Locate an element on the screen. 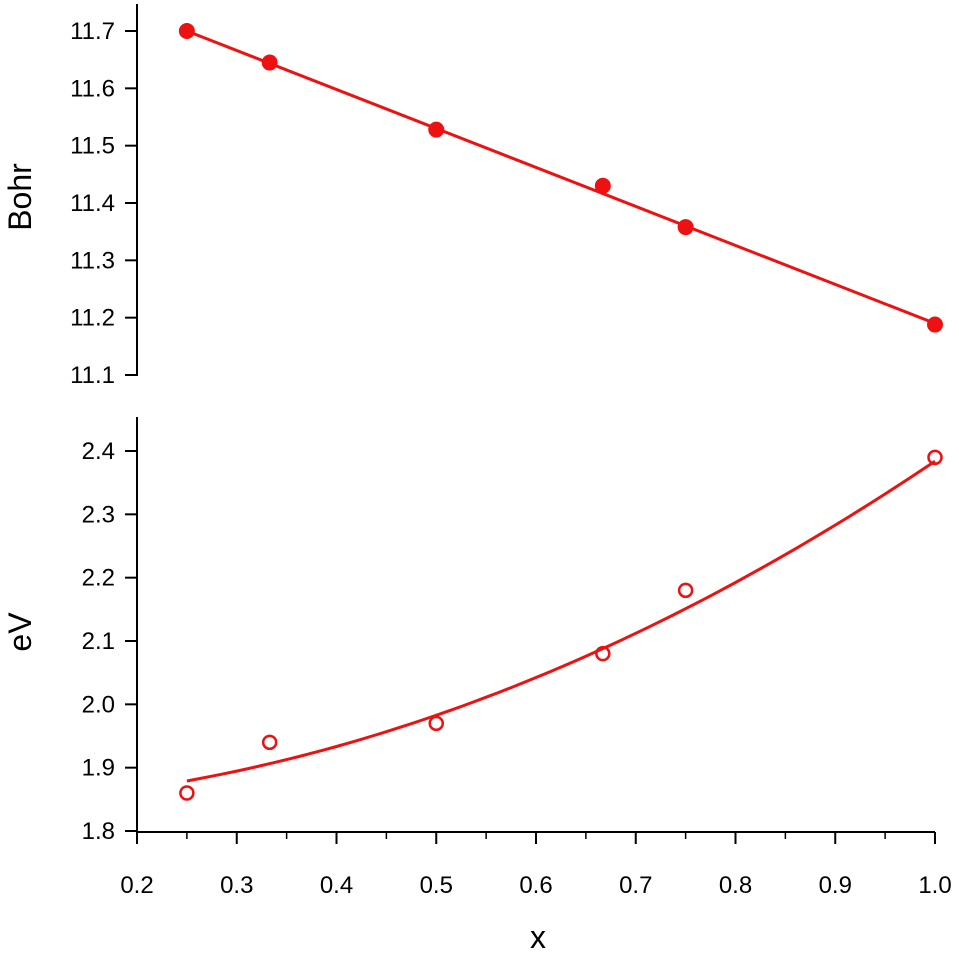 The height and width of the screenshot is (954, 959). x-tick-label: 0.8 is located at coordinates (735, 885).